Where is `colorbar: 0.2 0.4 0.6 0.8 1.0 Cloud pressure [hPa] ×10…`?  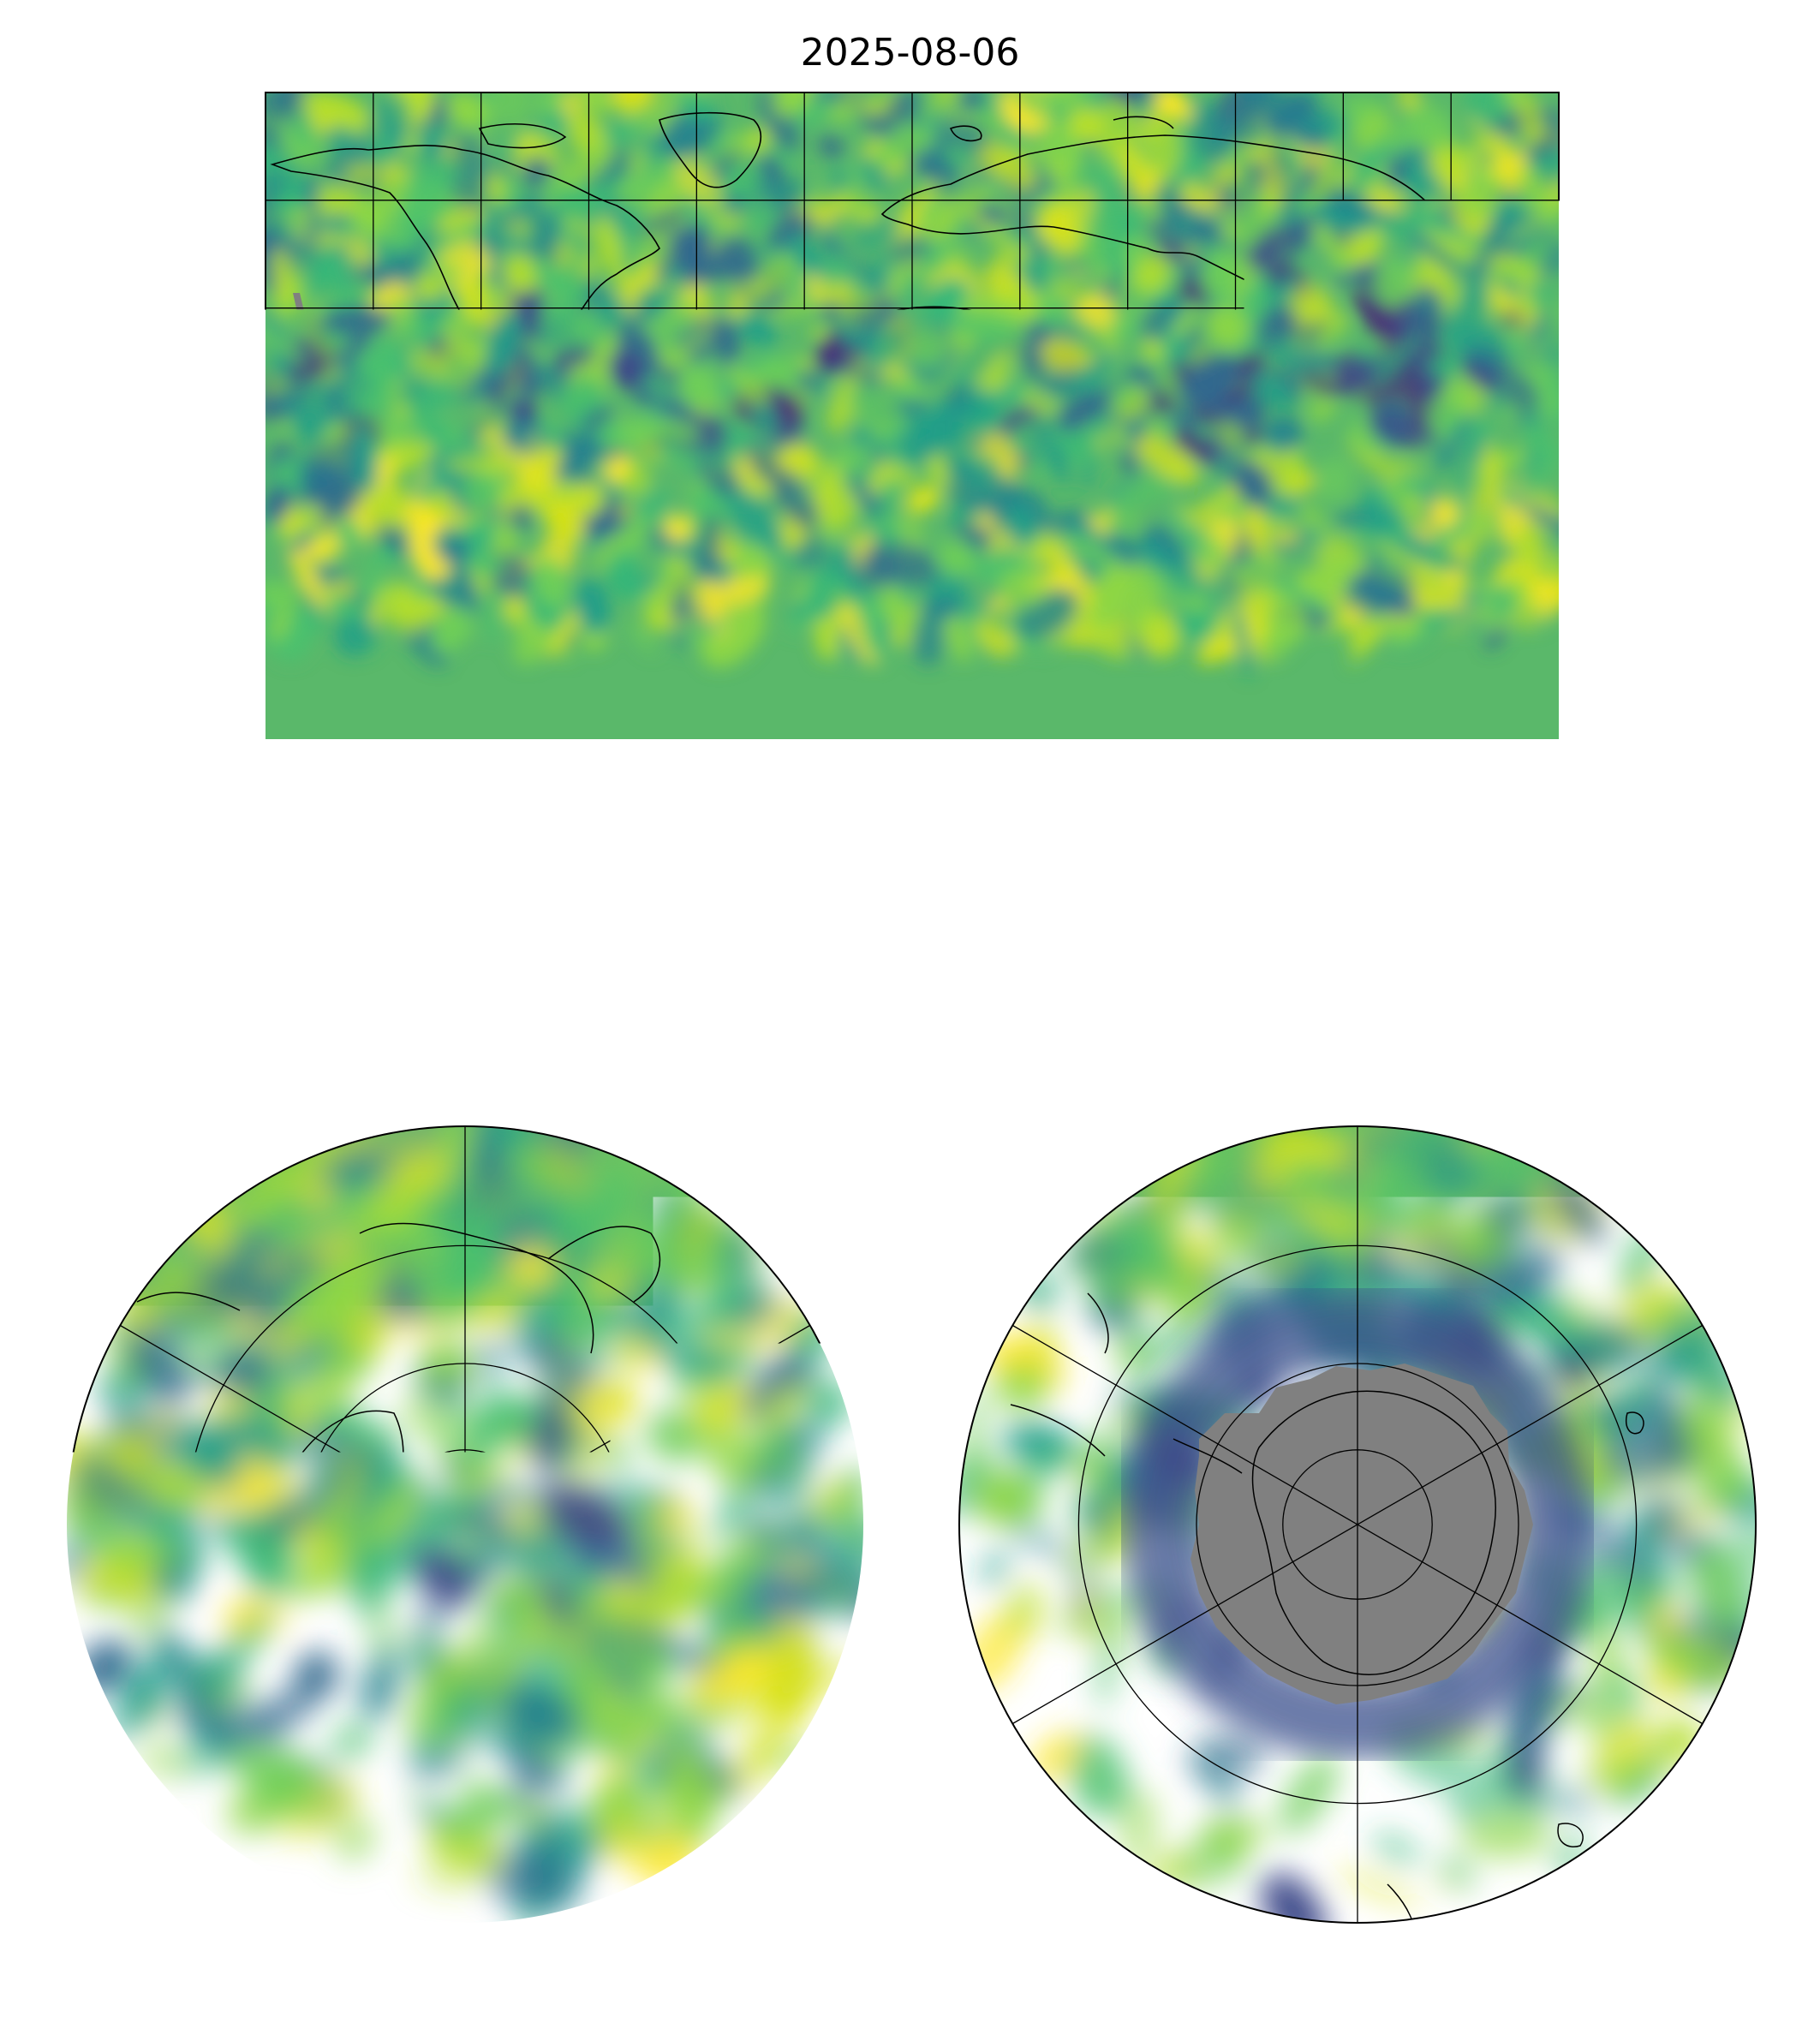
colorbar: 0.2 0.4 0.6 0.8 1.0 Cloud pressure [hPa] ×10… is located at coordinates (911, 952).